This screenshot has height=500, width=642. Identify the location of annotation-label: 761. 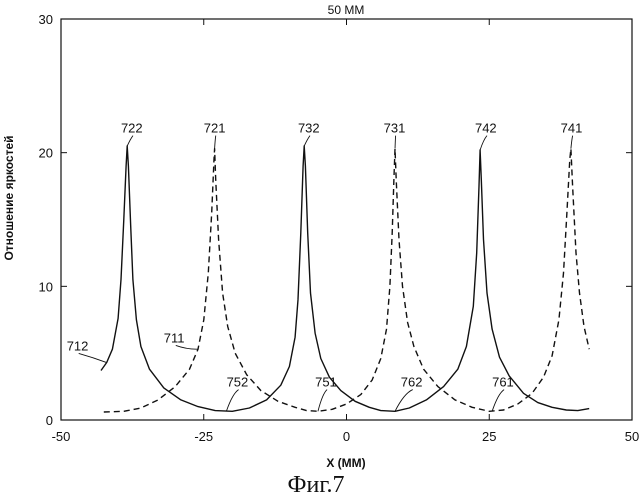
(503, 382).